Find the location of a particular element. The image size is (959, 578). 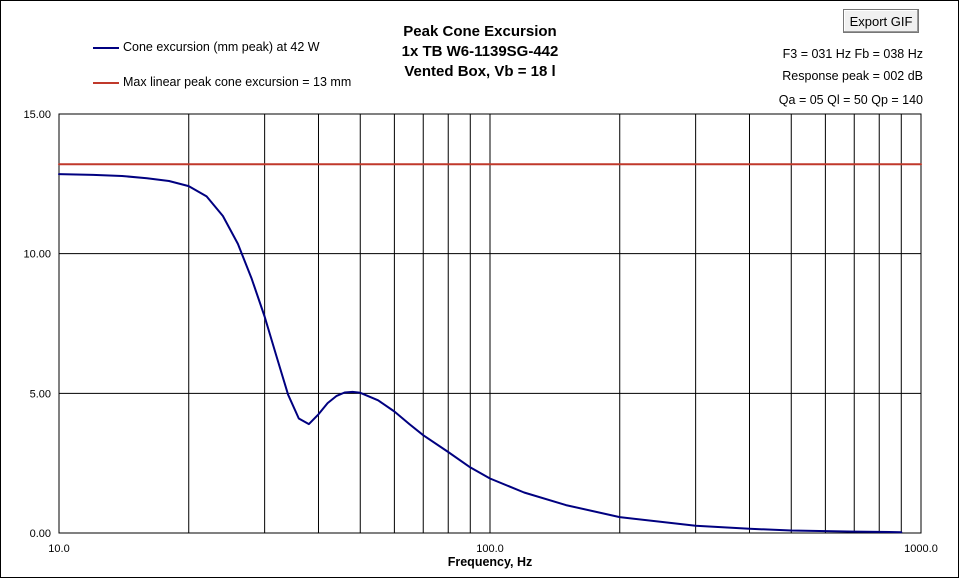

y-tick-label: 0.00 is located at coordinates (40, 534).